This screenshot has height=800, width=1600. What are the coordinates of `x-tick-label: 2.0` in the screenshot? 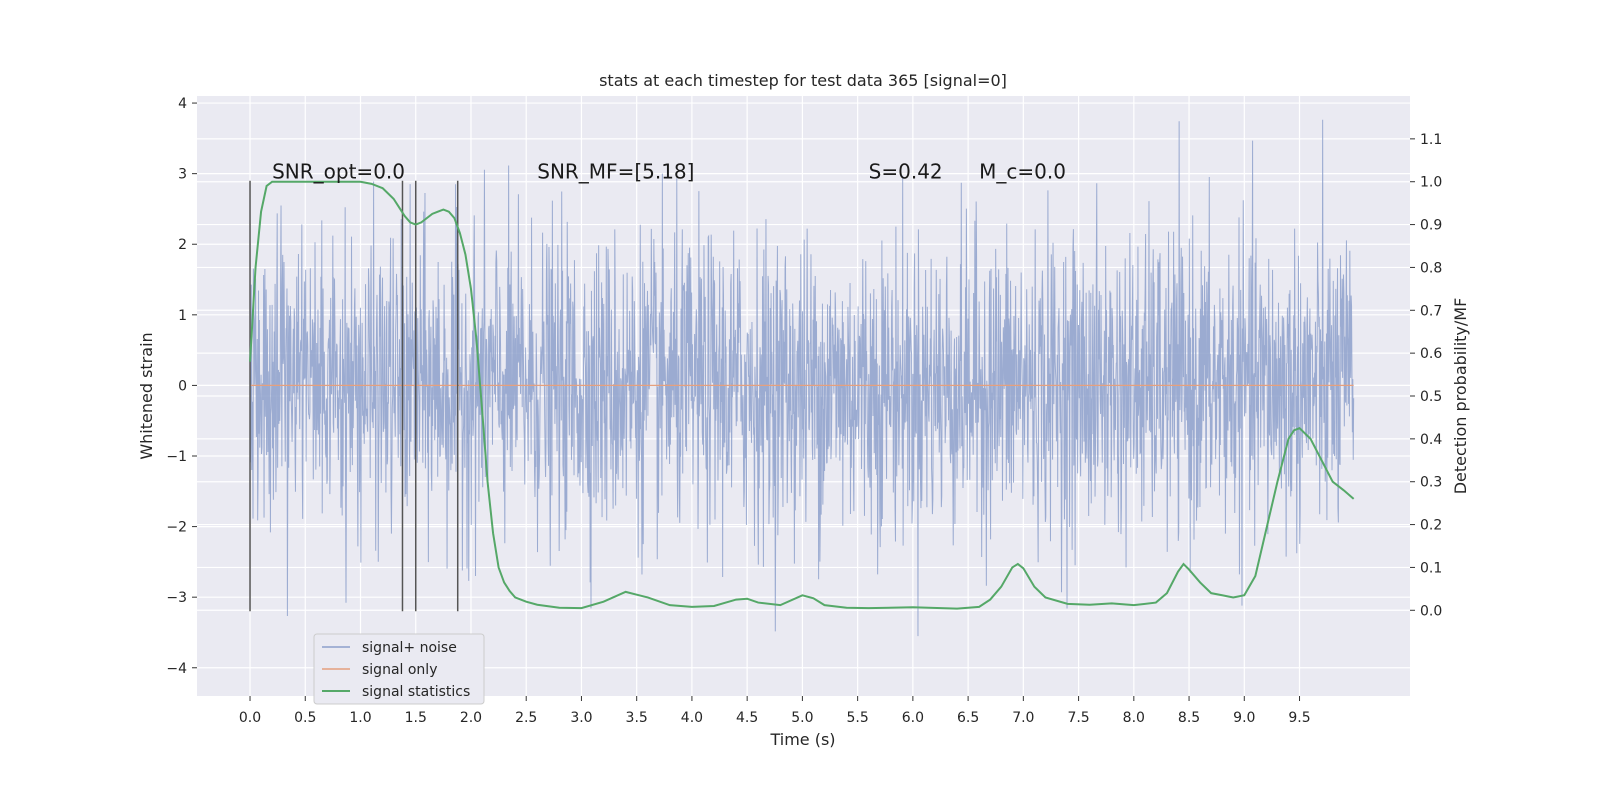 It's located at (471, 718).